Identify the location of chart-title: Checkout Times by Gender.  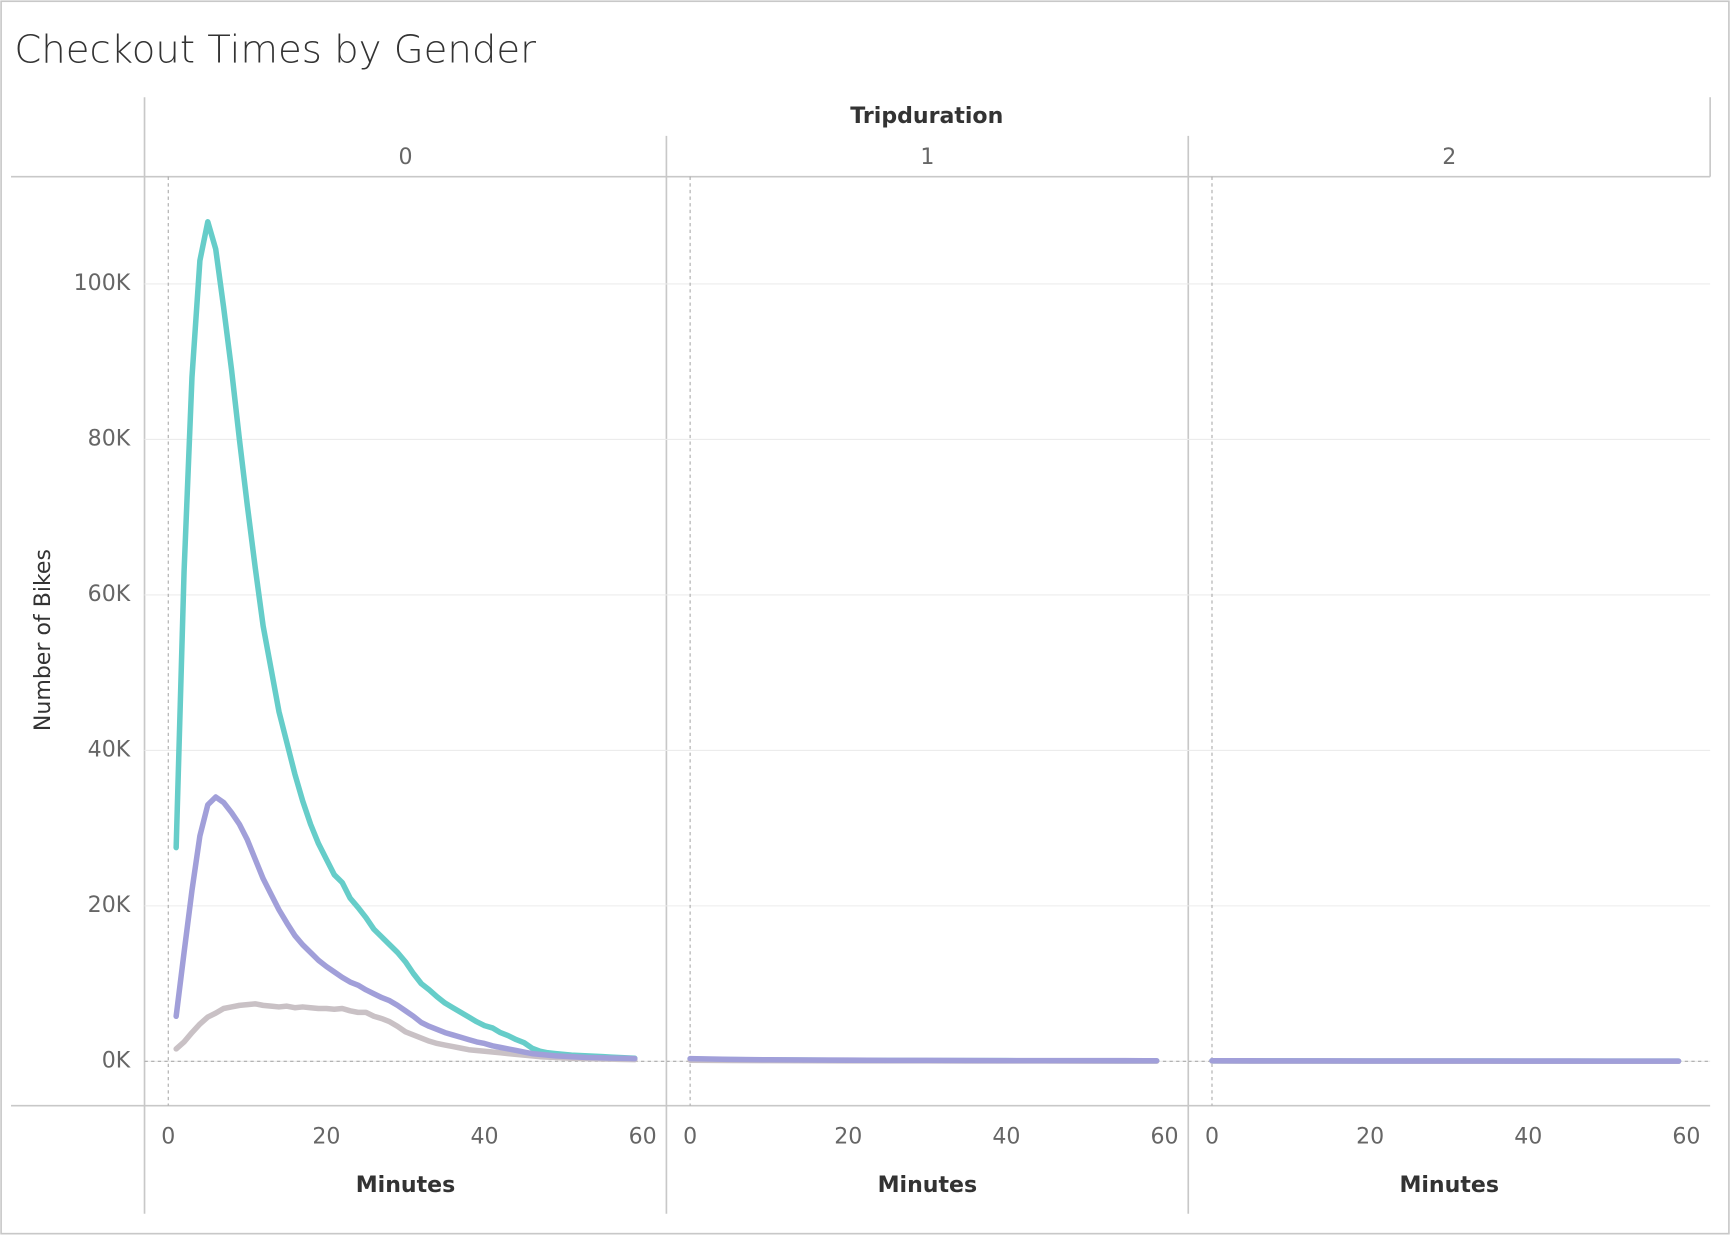
(275, 49).